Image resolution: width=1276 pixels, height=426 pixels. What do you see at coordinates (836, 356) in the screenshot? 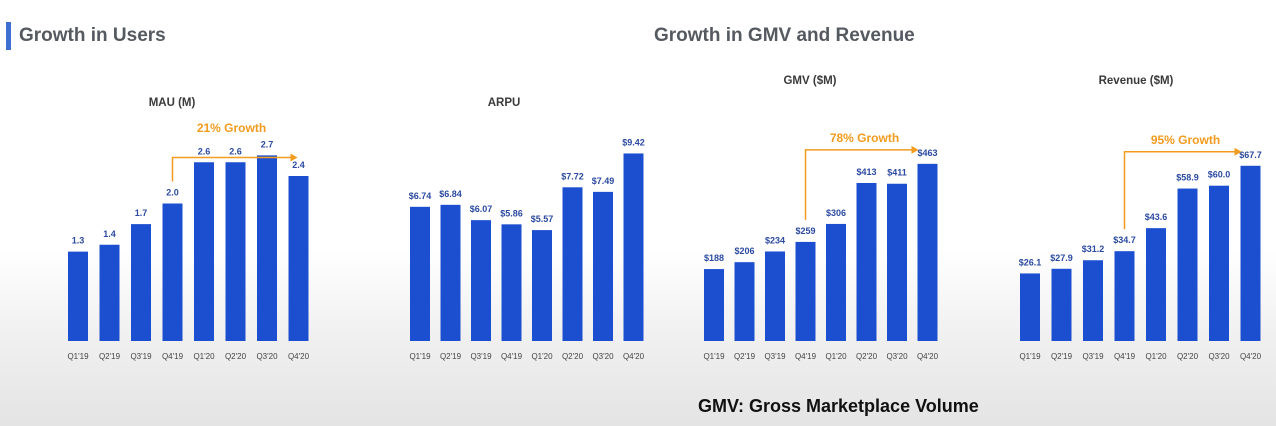
I see `gmv-tick-label: Q1'20` at bounding box center [836, 356].